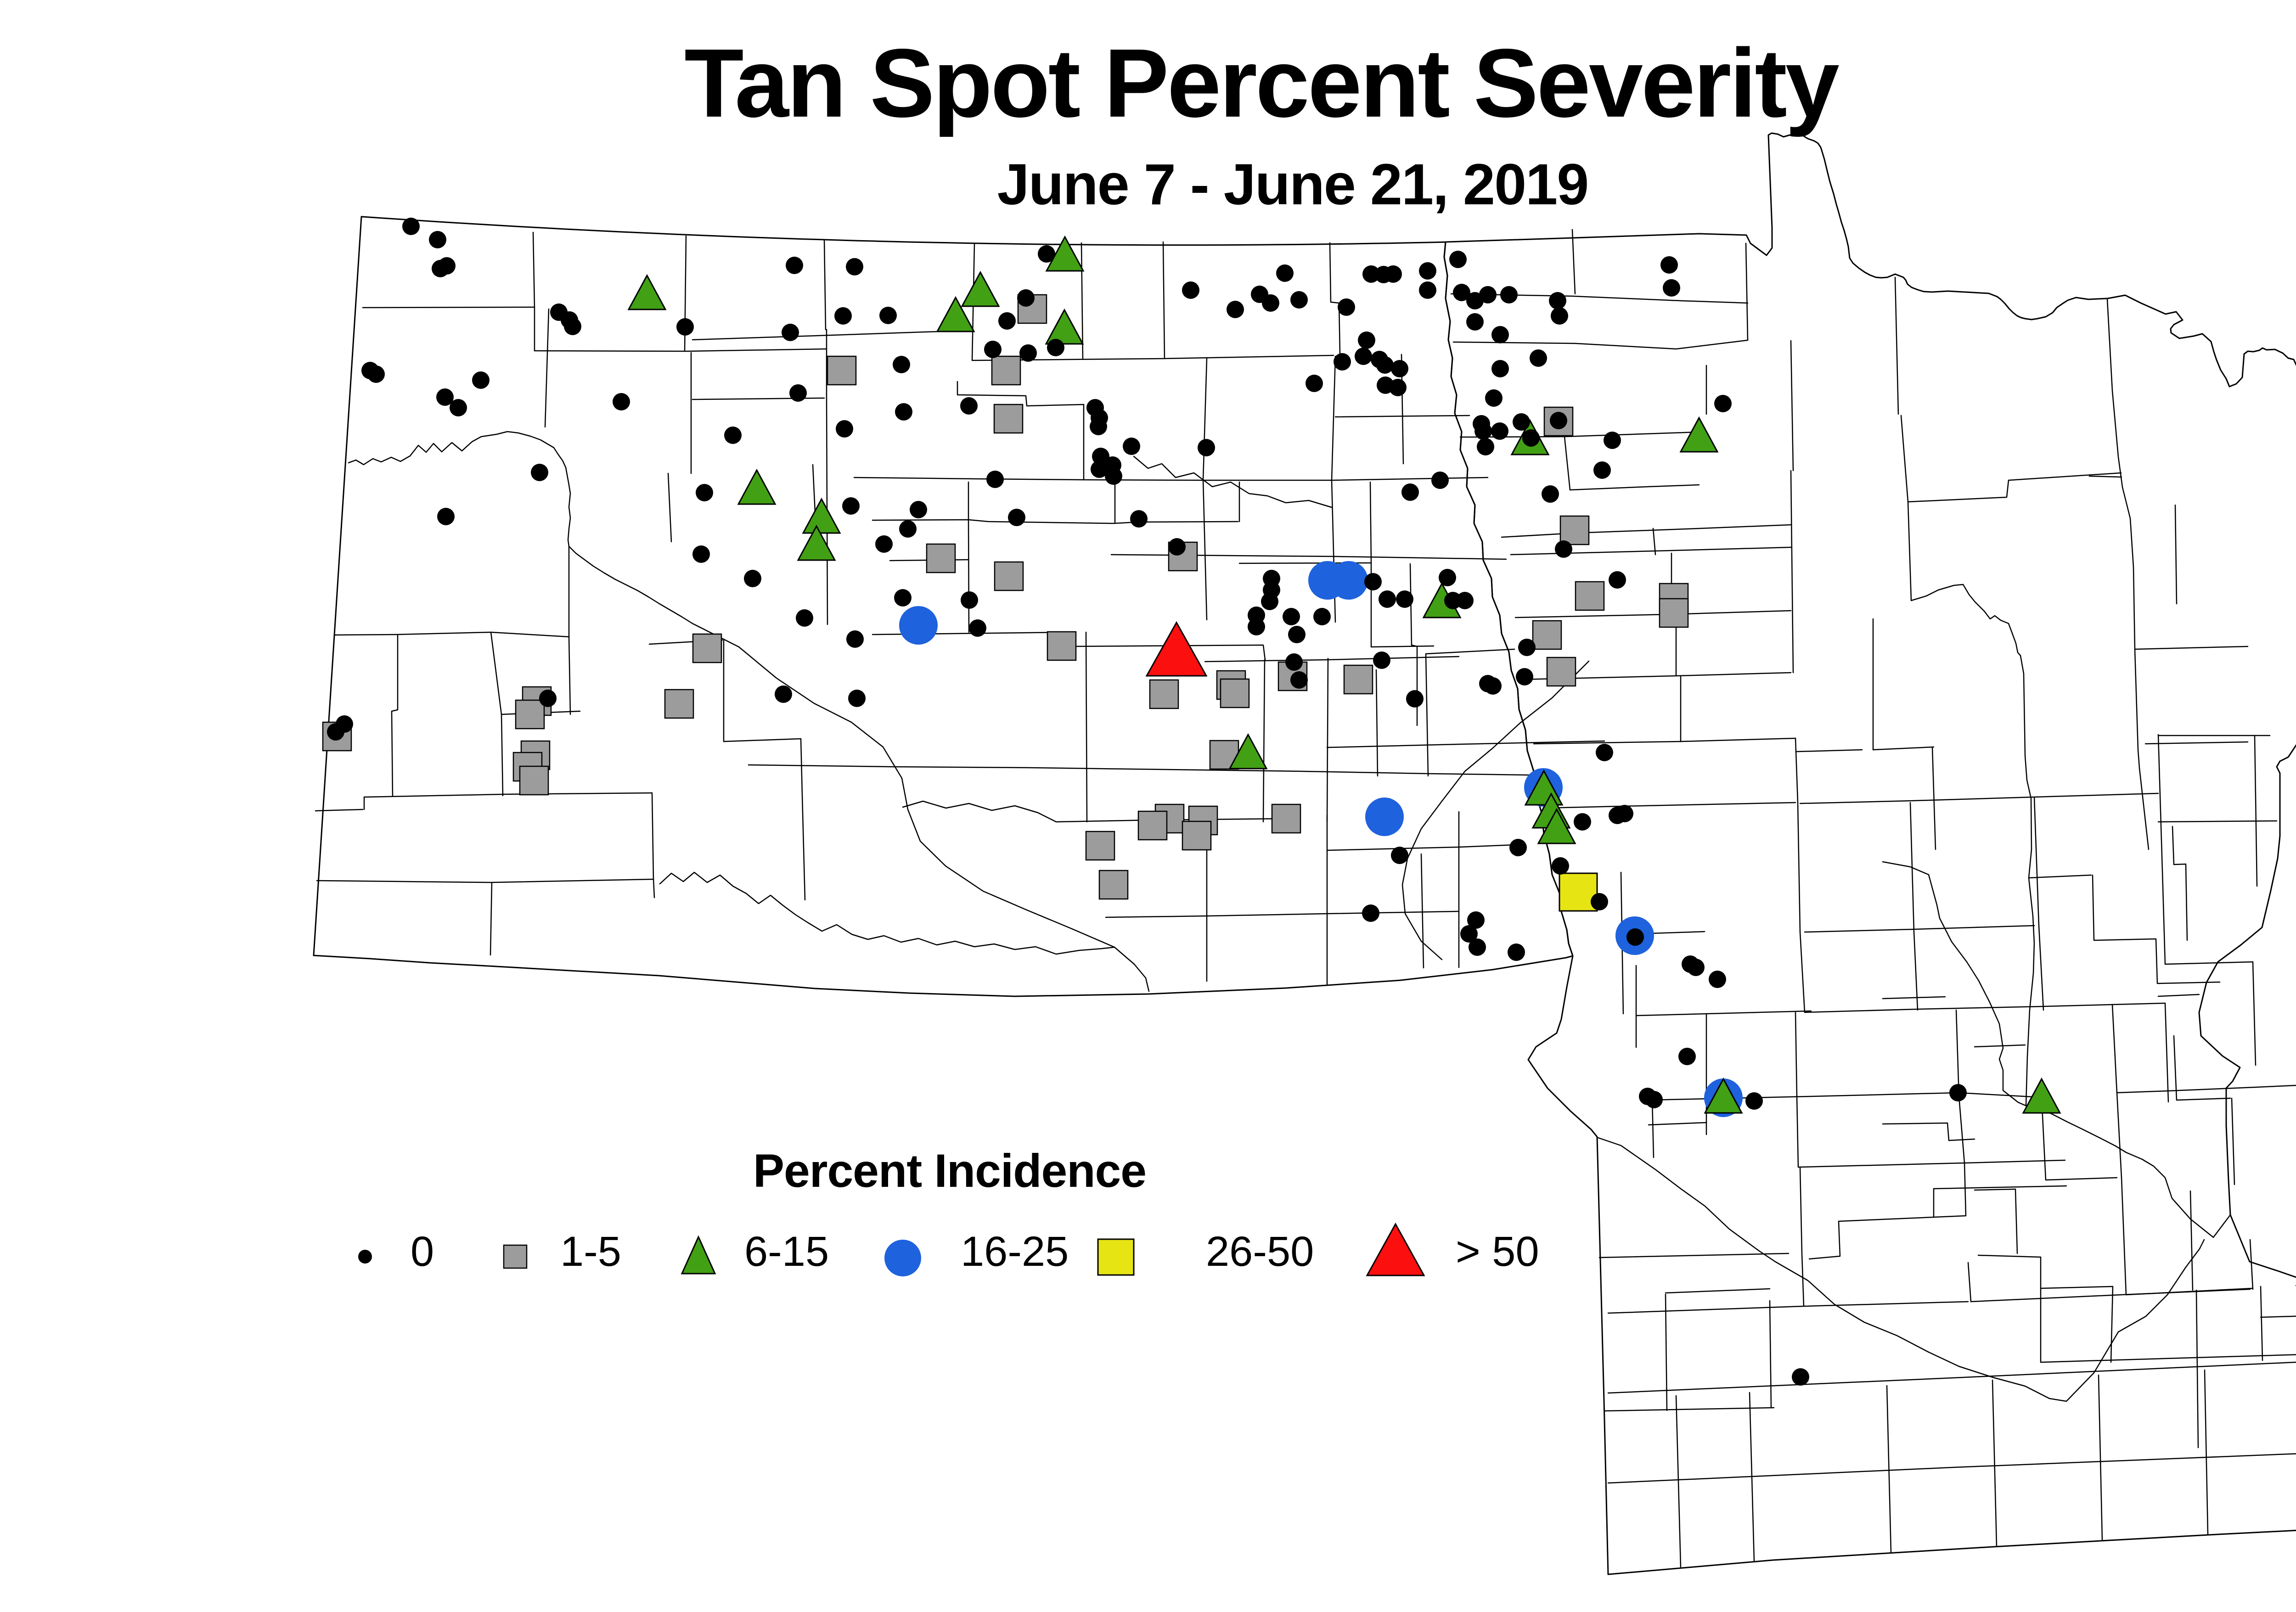 Image resolution: width=2296 pixels, height=1612 pixels. Describe the element at coordinates (422, 1251) in the screenshot. I see `svg-text: 0` at that location.